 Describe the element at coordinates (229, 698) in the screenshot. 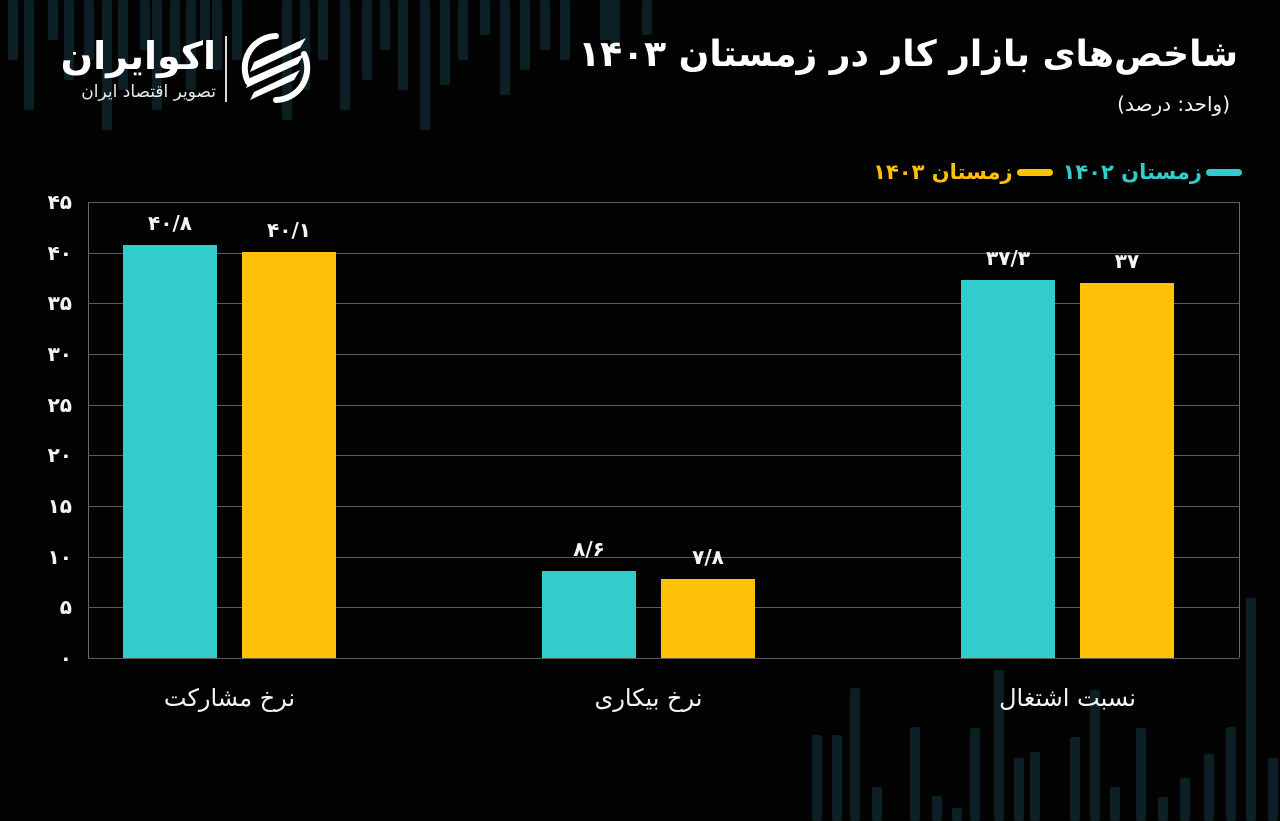

I see `category-label: نرخ مشارکت` at that location.